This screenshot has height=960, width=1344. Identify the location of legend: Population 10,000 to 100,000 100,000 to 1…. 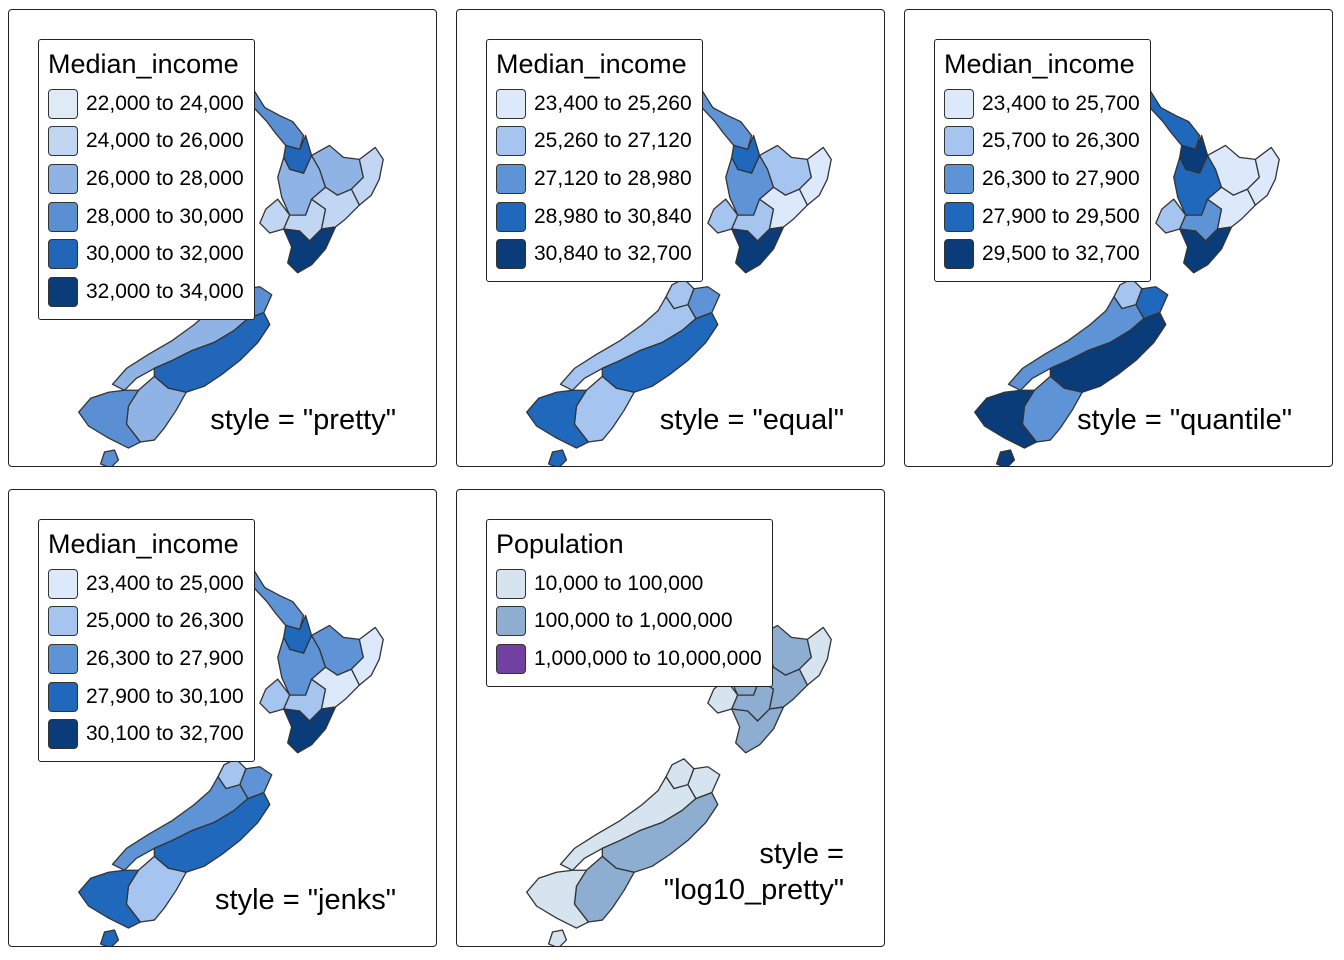
(629, 603).